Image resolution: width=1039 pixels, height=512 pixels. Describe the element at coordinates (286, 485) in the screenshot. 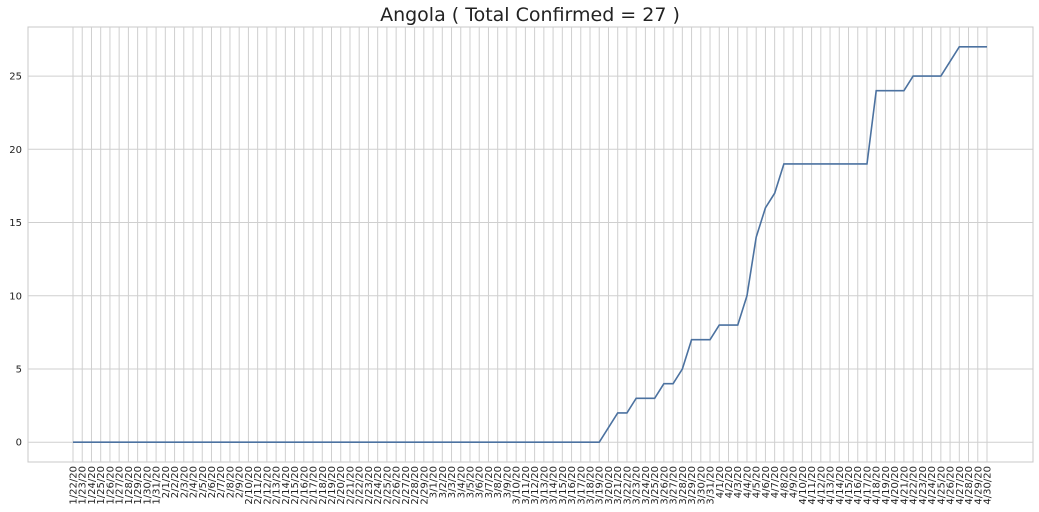

I see `x-tick-label: 2/14/20` at that location.